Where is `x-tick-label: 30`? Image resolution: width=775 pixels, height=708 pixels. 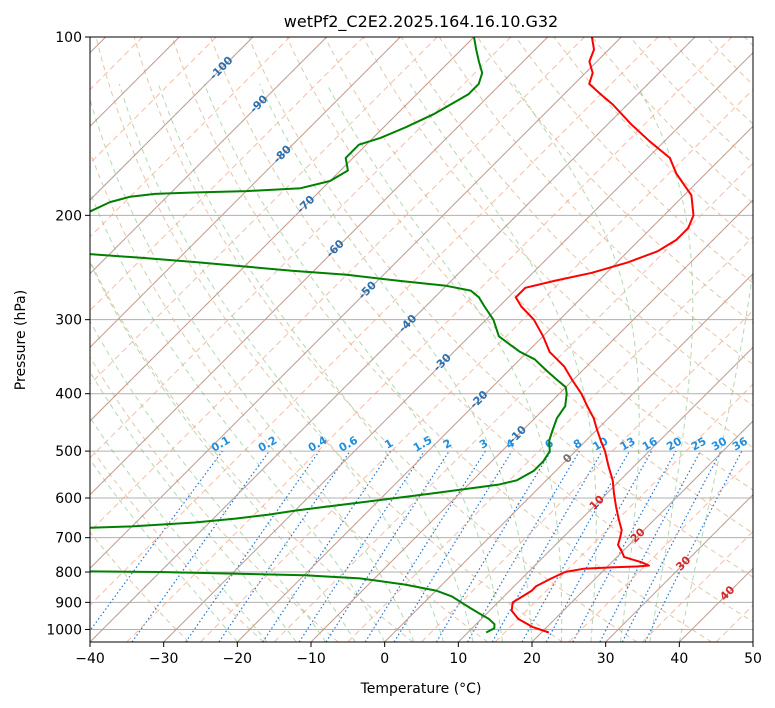
x-tick-label: 30 is located at coordinates (606, 659).